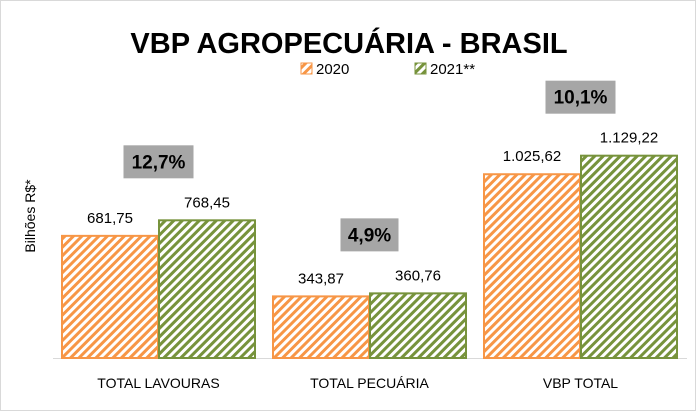 This screenshot has height=417, width=696. What do you see at coordinates (321, 278) in the screenshot?
I see `data-label: 343,87` at bounding box center [321, 278].